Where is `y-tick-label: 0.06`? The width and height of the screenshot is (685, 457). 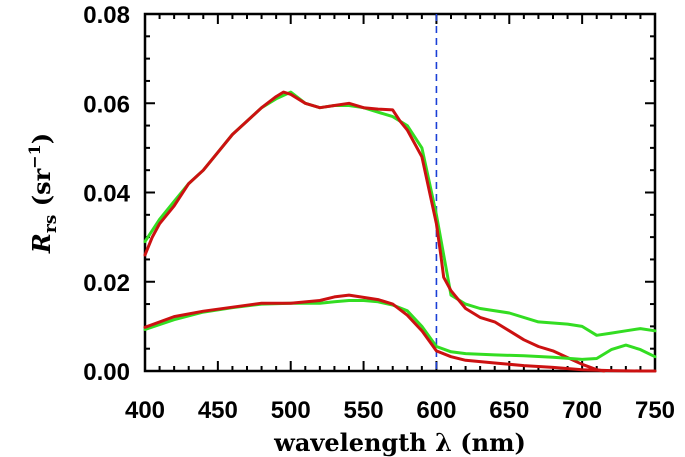 y-tick-label: 0.06 is located at coordinates (106, 104).